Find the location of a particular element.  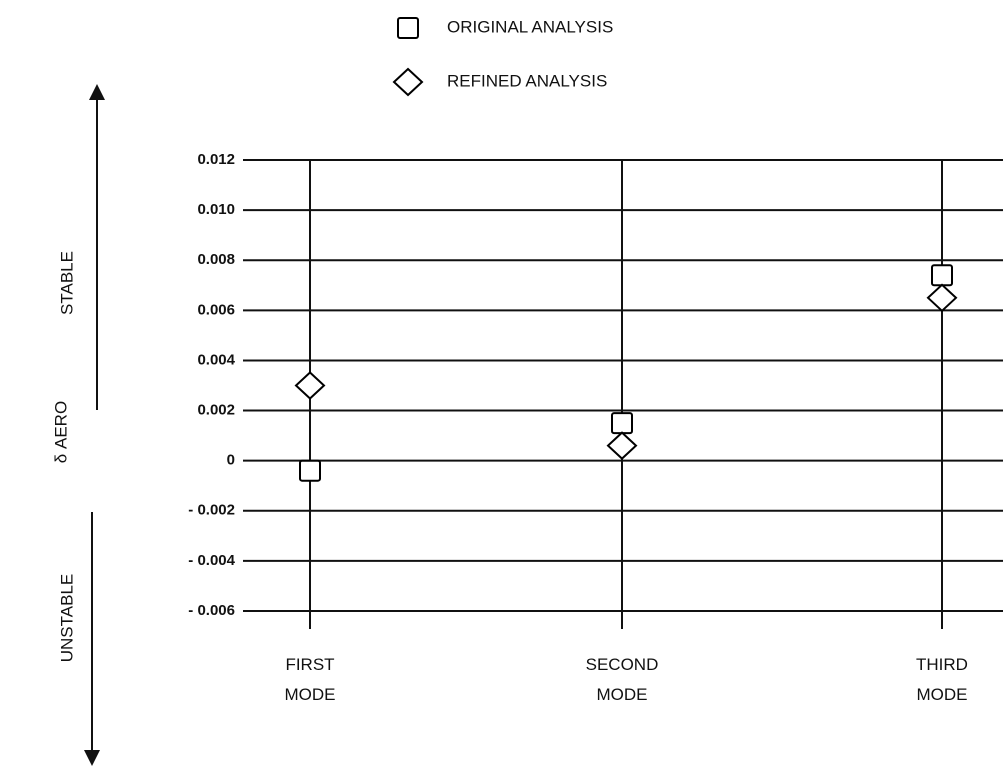

x-tick-label: FIRST MODE is located at coordinates (310, 679).